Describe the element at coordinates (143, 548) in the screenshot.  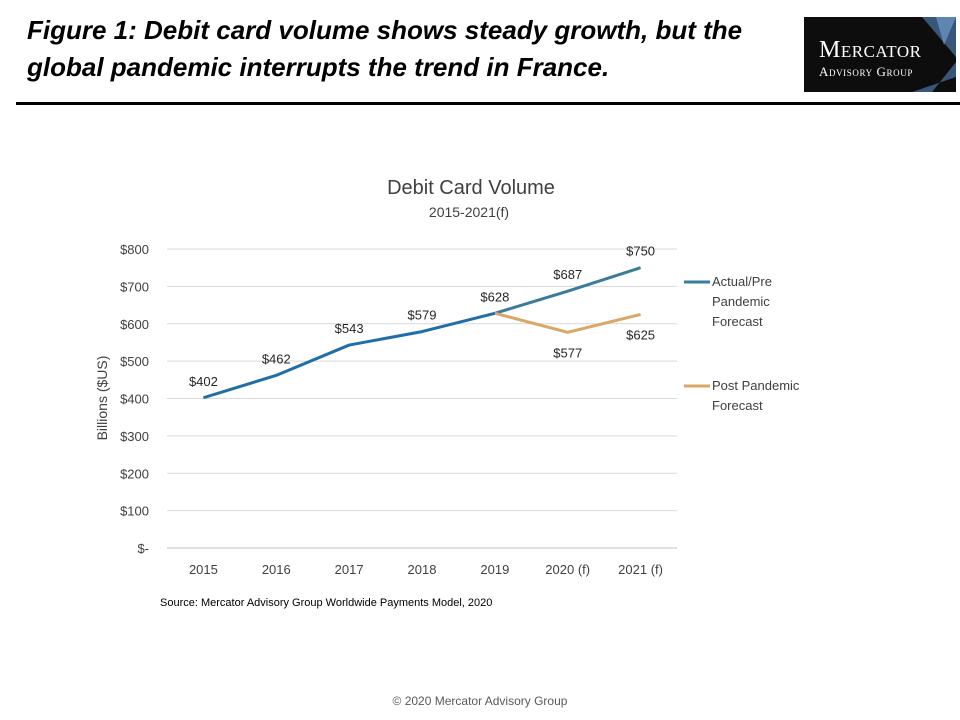
I see `y-tick-label: $-` at that location.